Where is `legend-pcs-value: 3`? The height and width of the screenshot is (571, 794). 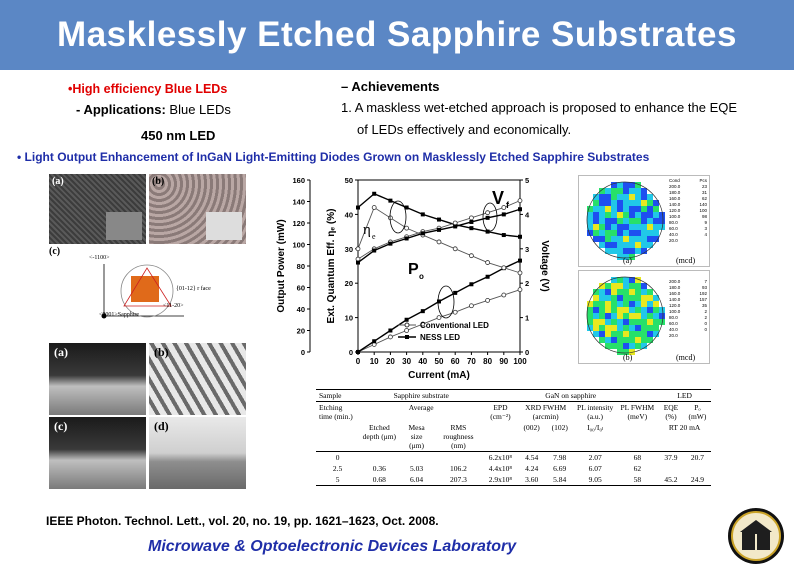 legend-pcs-value: 3 is located at coordinates (705, 228).